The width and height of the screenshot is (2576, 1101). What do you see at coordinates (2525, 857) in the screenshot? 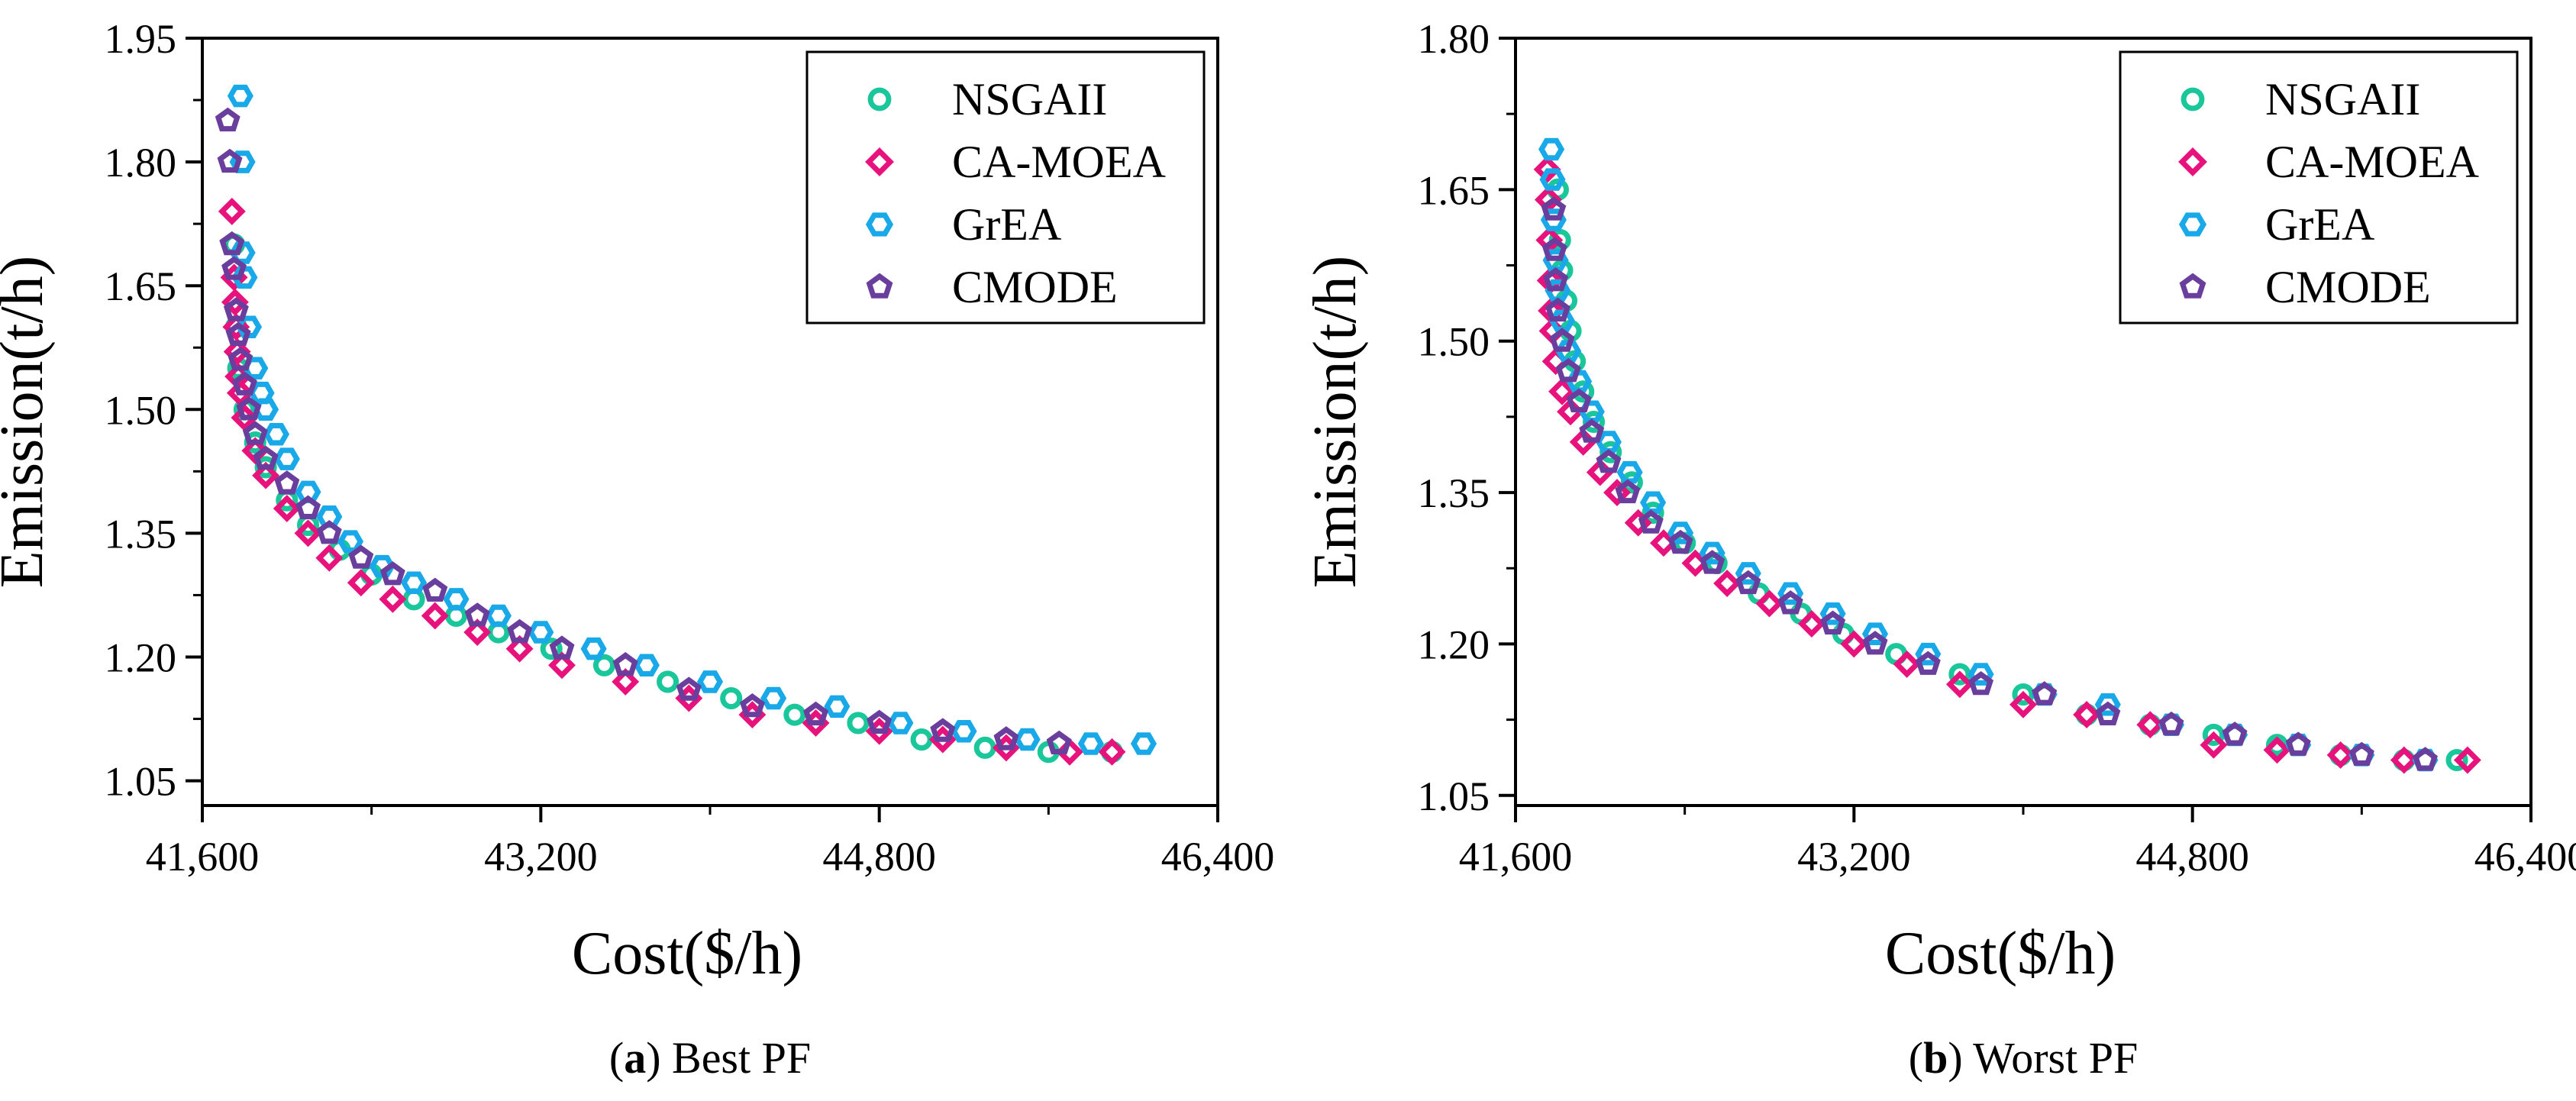
I see `x-tick-label: 46,400` at bounding box center [2525, 857].